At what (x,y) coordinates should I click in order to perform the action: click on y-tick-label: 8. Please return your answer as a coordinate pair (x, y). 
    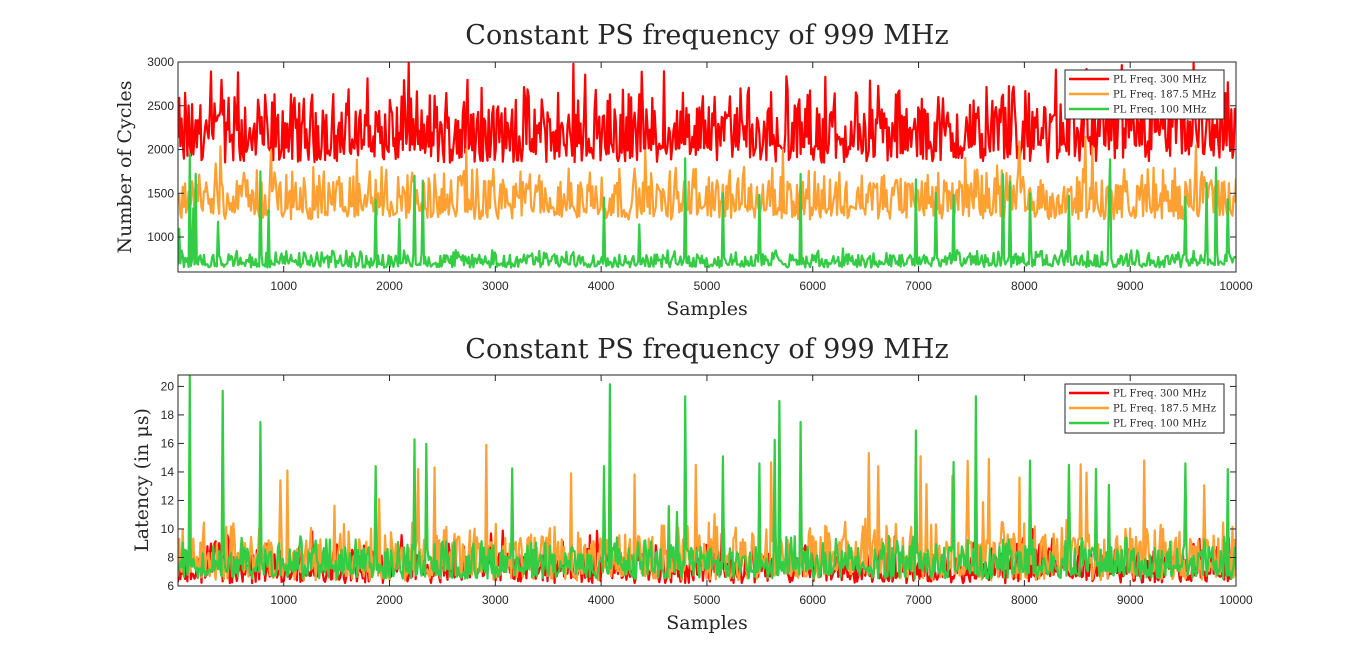
    Looking at the image, I should click on (170, 557).